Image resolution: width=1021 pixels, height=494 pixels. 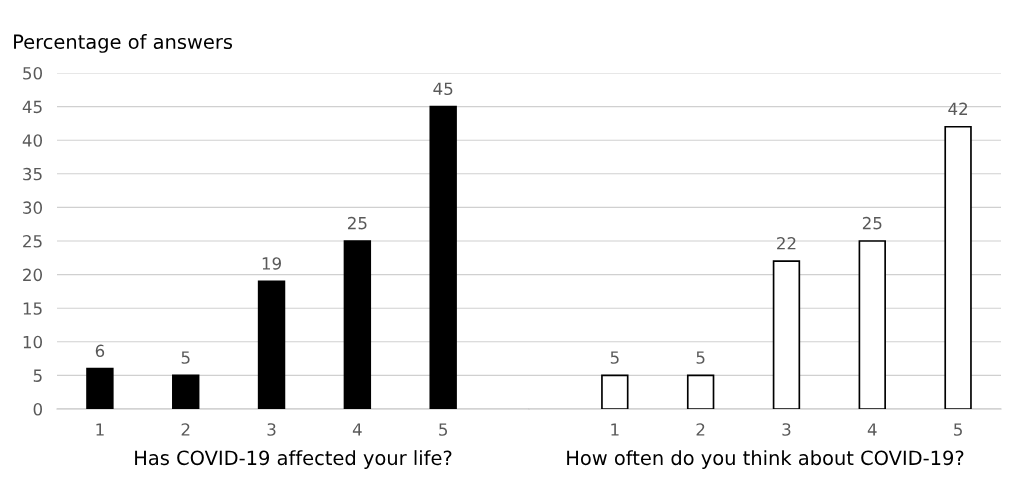 What do you see at coordinates (958, 108) in the screenshot?
I see `data-label: 42` at bounding box center [958, 108].